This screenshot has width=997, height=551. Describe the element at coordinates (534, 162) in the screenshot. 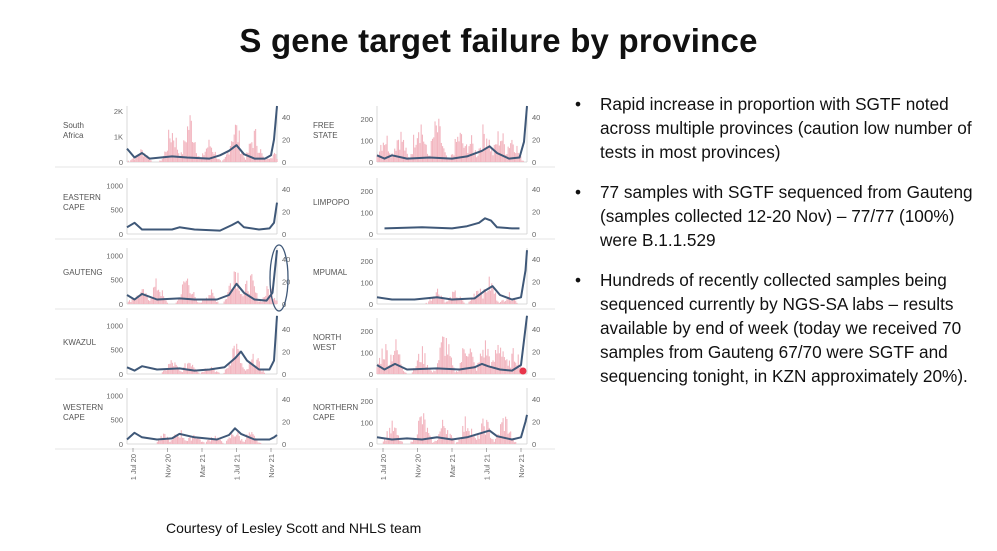

I see `right-tick-label: 0` at that location.